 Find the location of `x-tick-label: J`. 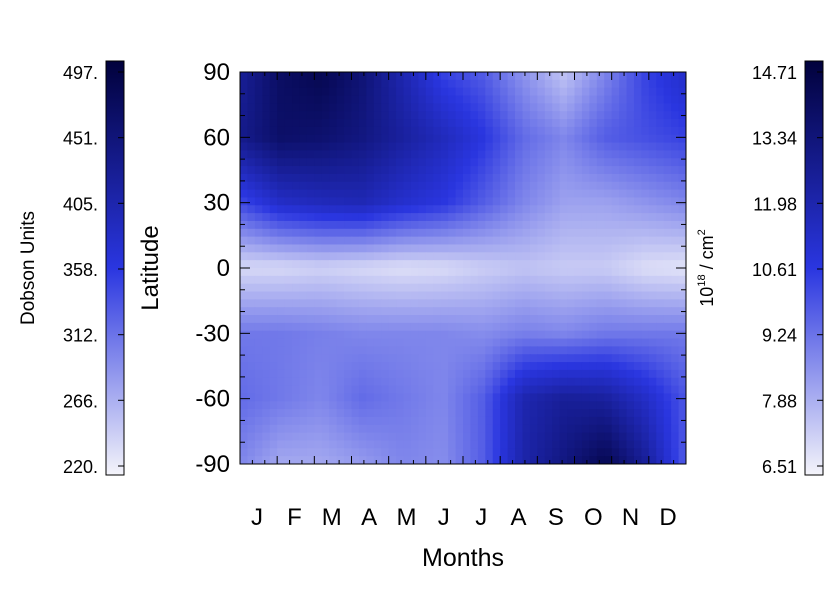

x-tick-label: J is located at coordinates (481, 517).